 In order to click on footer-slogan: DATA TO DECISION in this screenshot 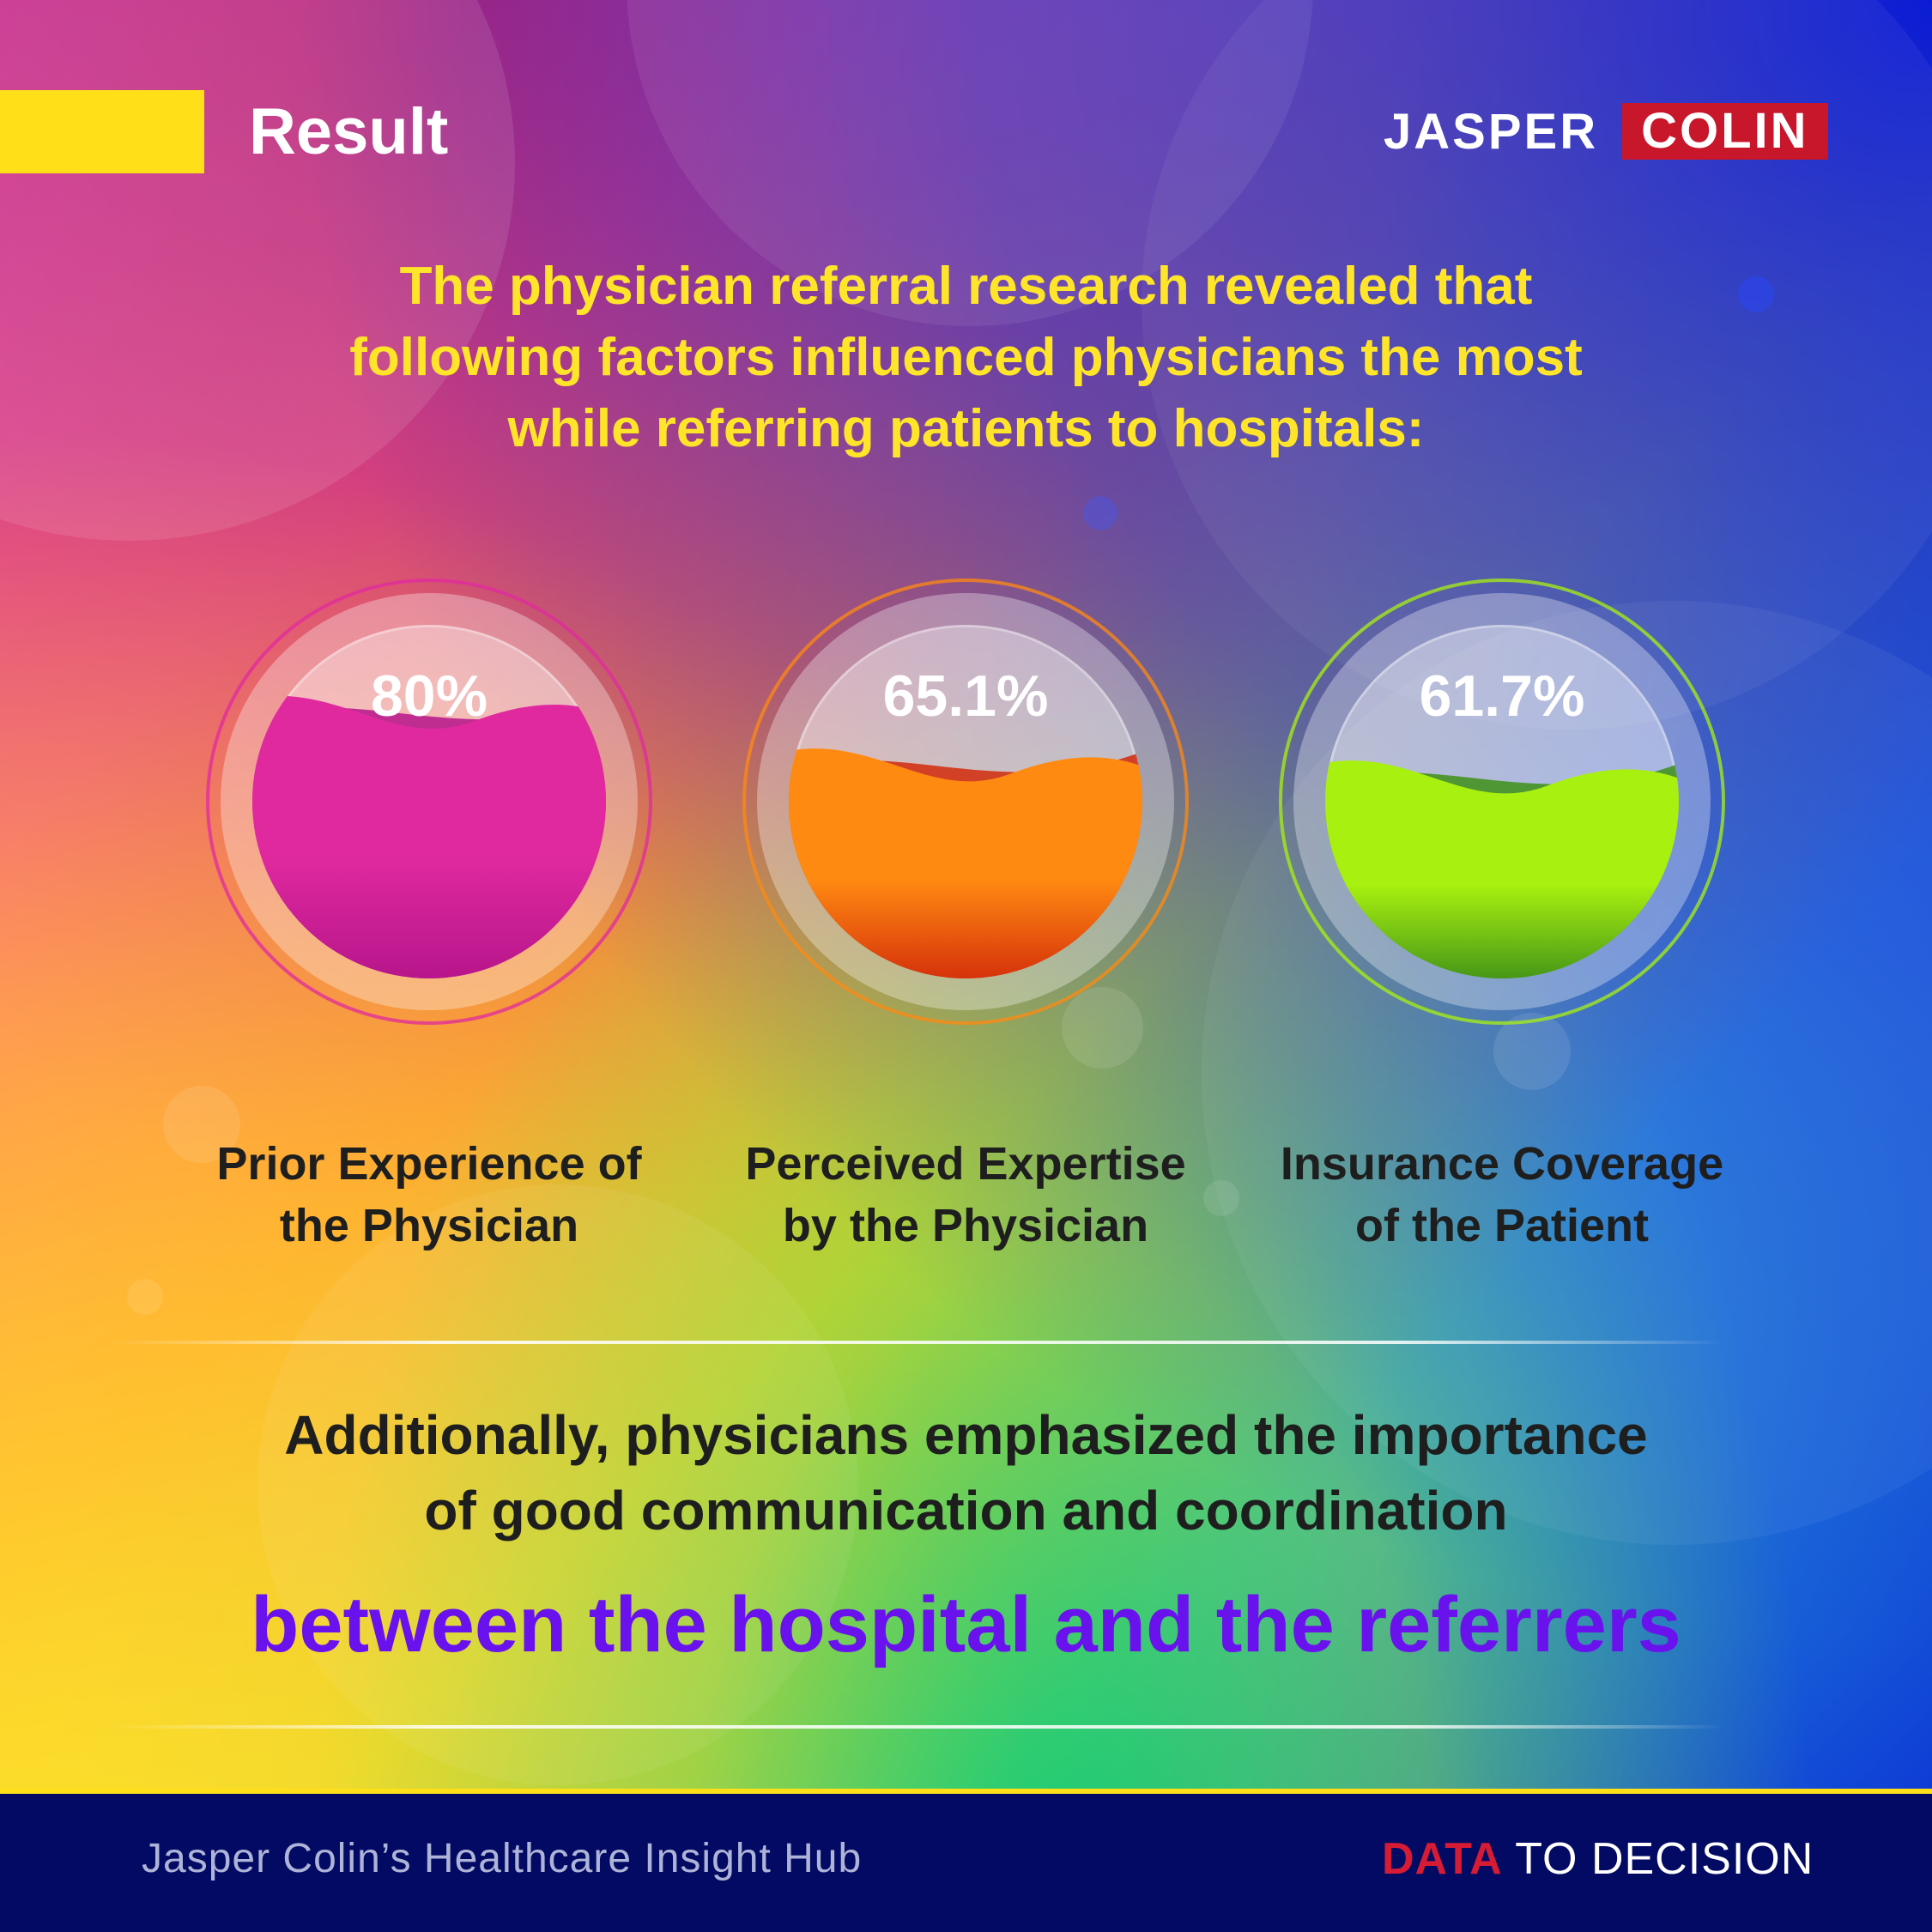, I will do `click(1598, 1860)`.